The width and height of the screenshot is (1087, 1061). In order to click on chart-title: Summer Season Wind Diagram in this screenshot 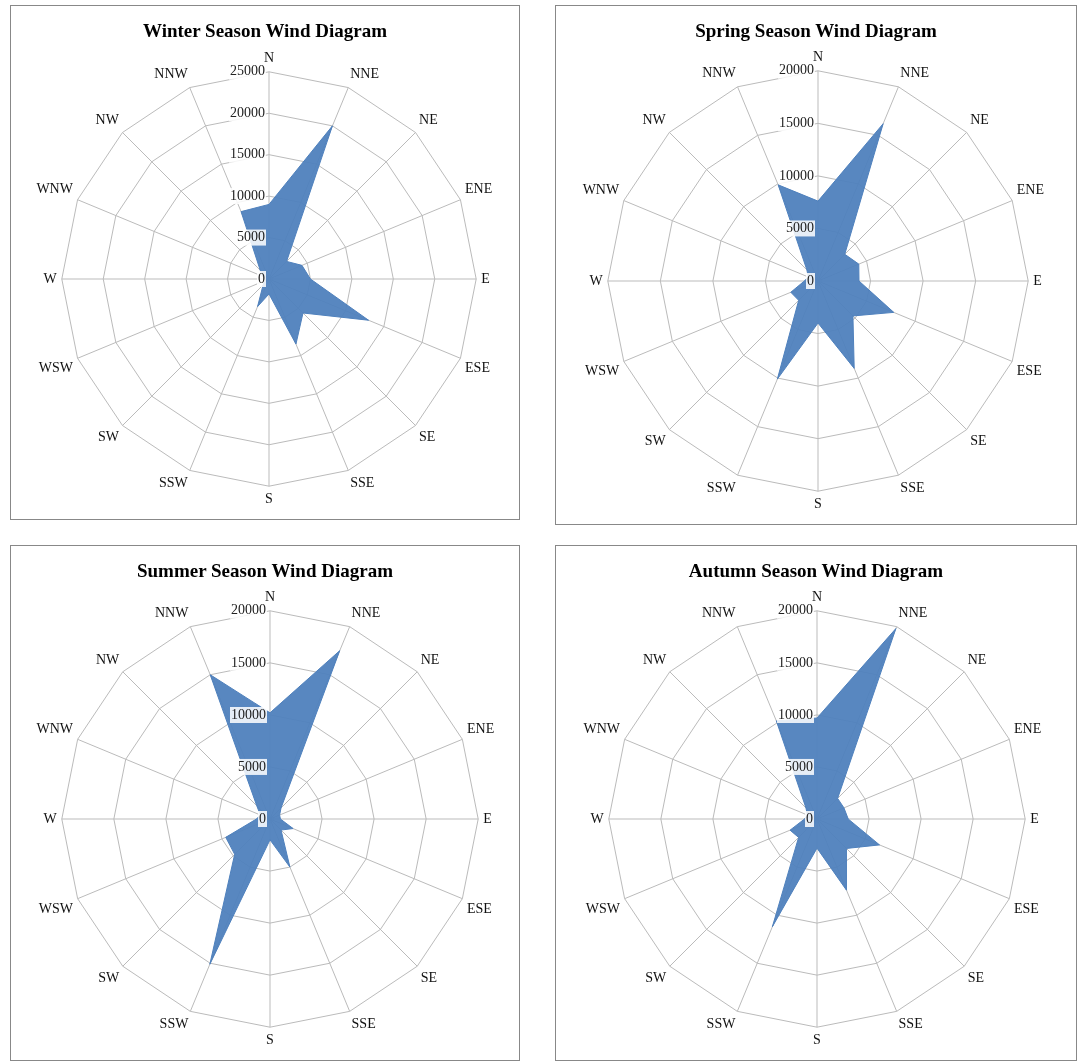, I will do `click(265, 571)`.